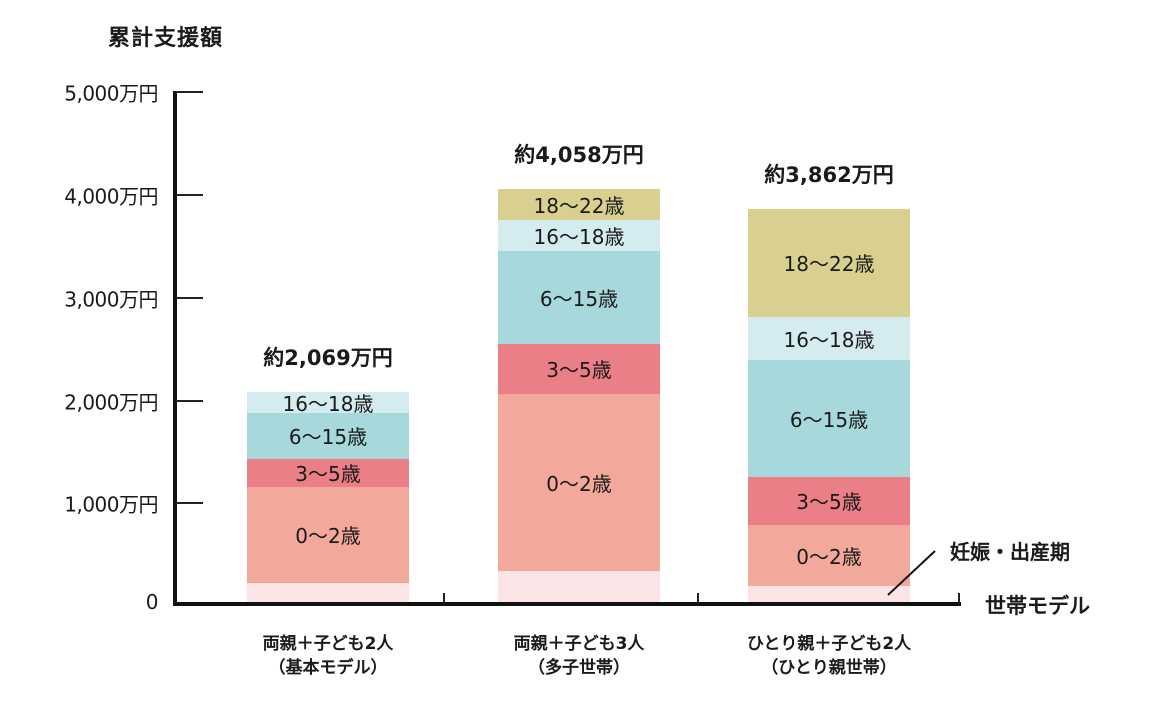  Describe the element at coordinates (567, 604) in the screenshot. I see `x-axis-line` at that location.